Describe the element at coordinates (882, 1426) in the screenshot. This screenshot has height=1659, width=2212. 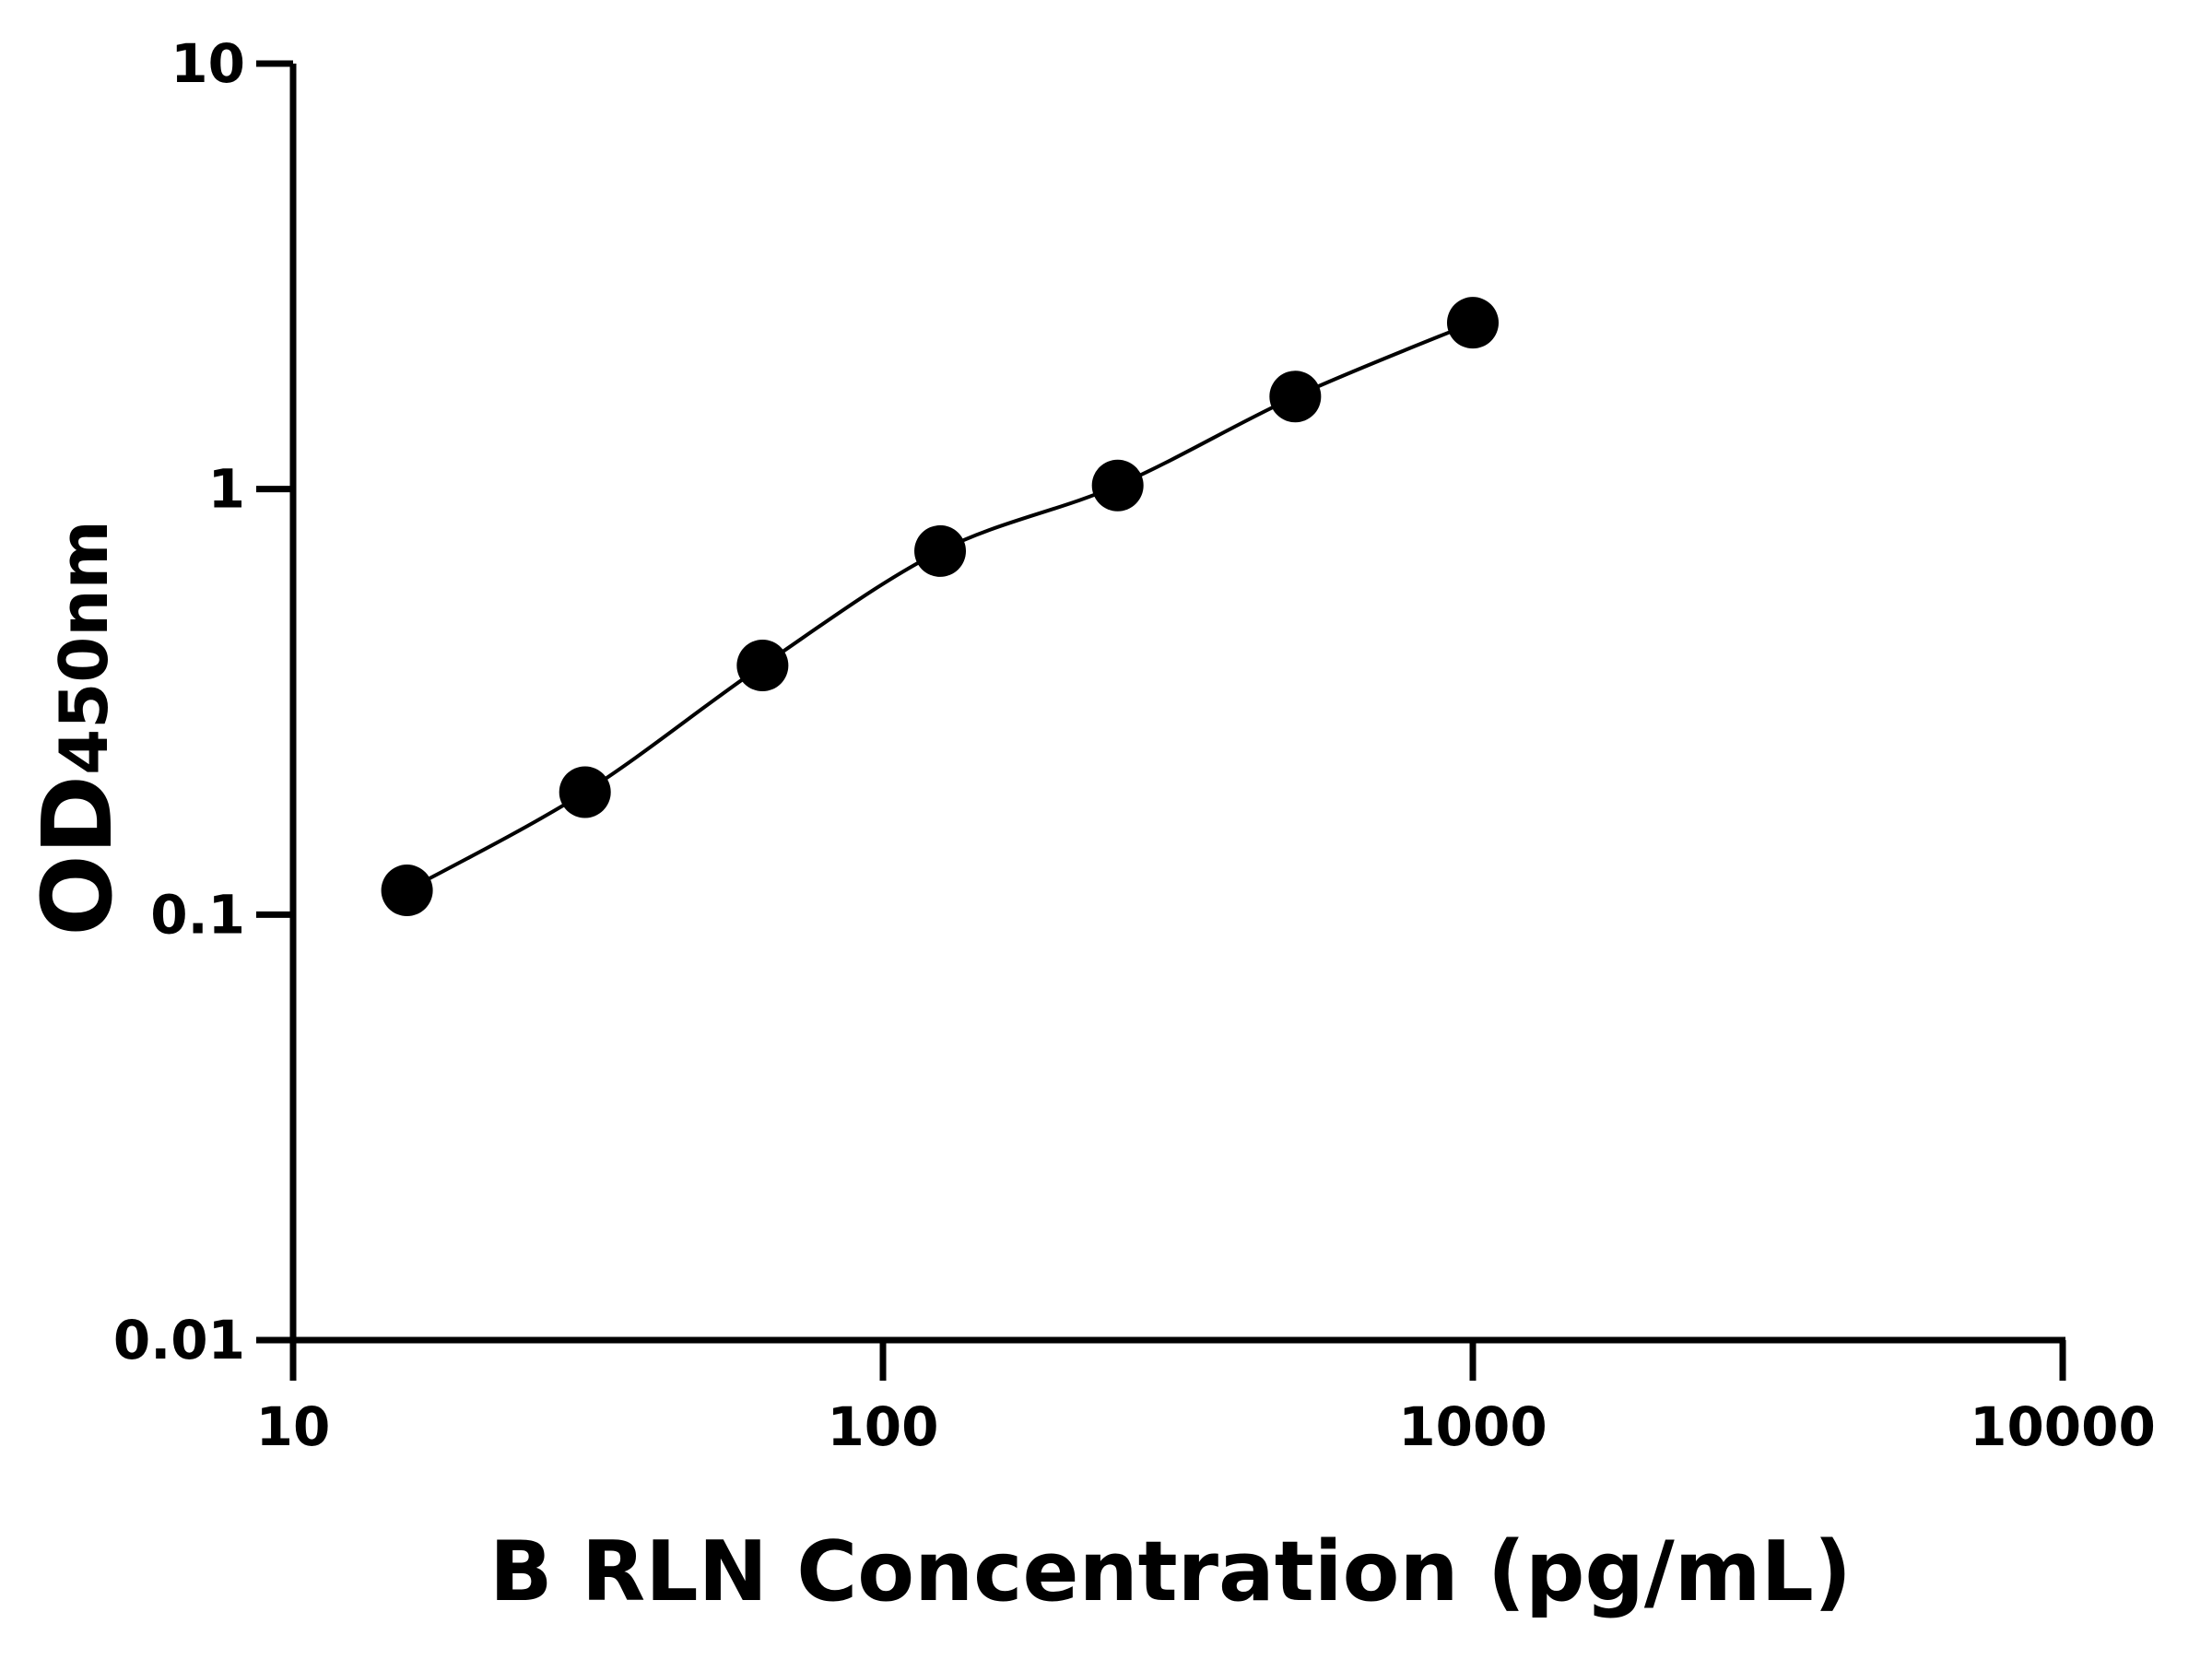
I see `x-tick-label: 100` at that location.